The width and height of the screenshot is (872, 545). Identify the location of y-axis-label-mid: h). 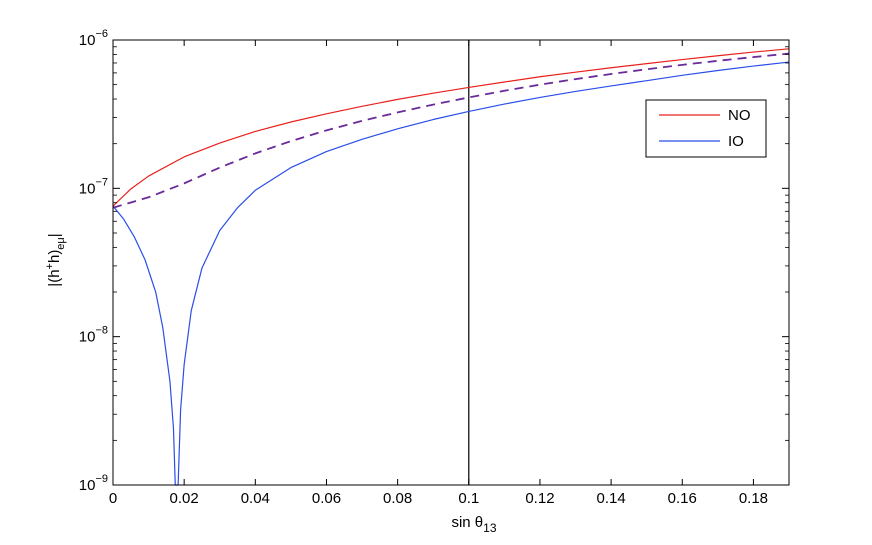
(54, 256).